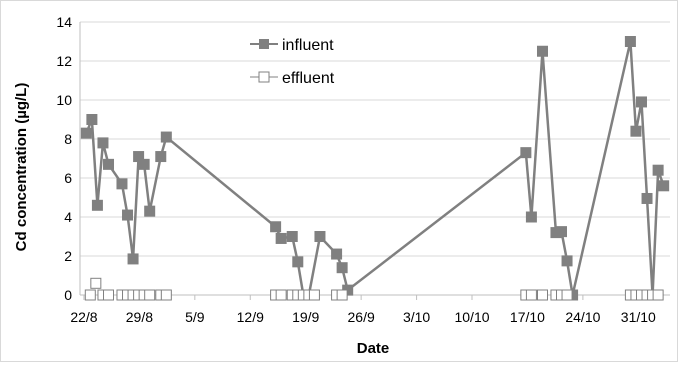 This screenshot has width=678, height=367. I want to click on x-tick-label: 10/10, so click(471, 317).